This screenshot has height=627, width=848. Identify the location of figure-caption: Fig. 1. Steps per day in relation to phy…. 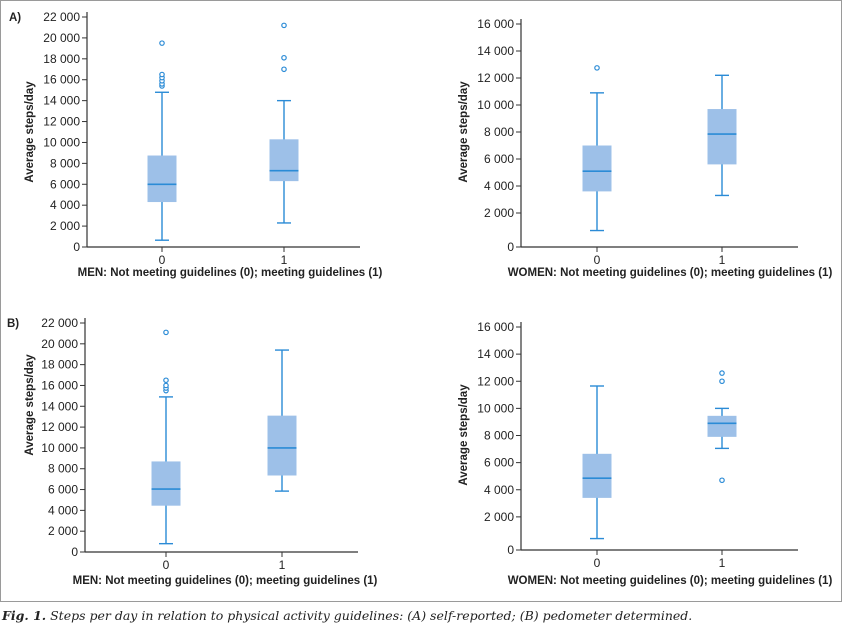
(347, 615).